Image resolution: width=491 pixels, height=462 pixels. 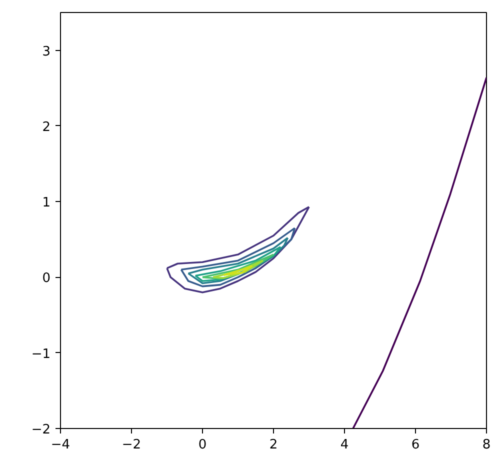 What do you see at coordinates (46, 278) in the screenshot?
I see `y-tick-label: 0` at bounding box center [46, 278].